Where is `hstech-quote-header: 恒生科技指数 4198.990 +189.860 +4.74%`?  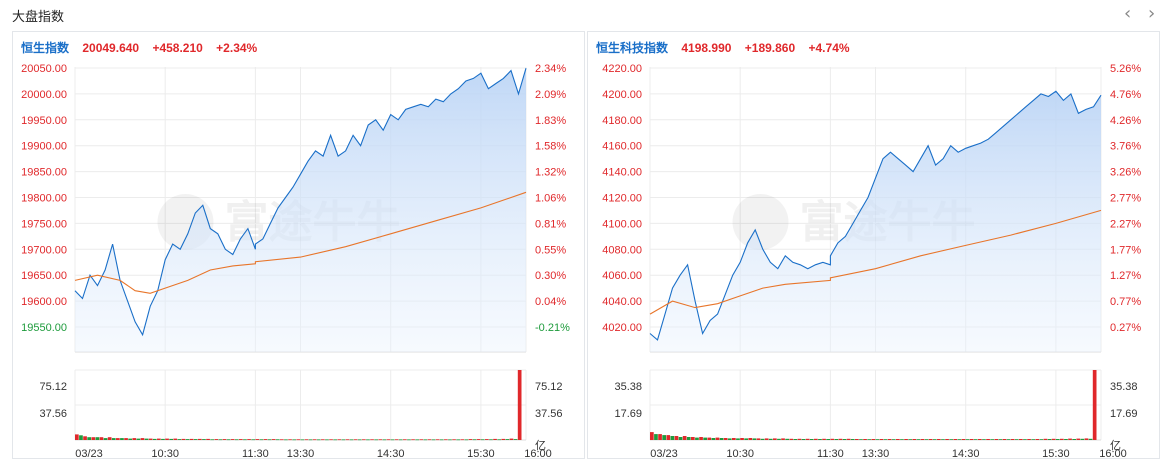
hstech-quote-header: 恒生科技指数 4198.990 +189.860 +4.74% is located at coordinates (728, 47).